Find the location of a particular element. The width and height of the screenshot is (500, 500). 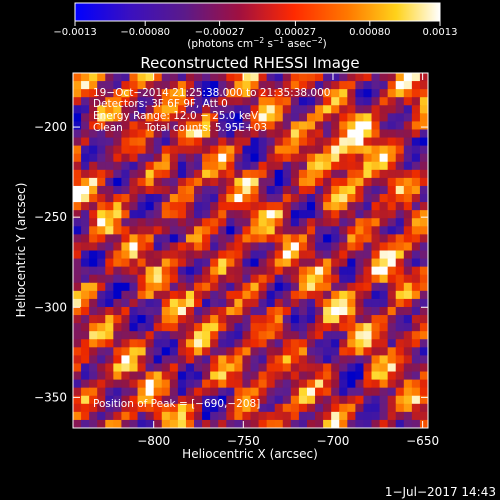

y-tick-label: −350 is located at coordinates (50, 397).